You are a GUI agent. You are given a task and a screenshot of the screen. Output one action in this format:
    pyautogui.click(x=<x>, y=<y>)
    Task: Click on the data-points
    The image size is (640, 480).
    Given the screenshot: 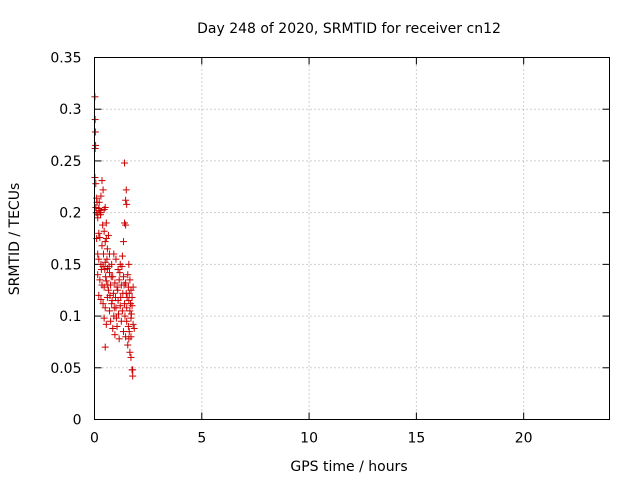 What is the action you would take?
    pyautogui.click(x=114, y=236)
    